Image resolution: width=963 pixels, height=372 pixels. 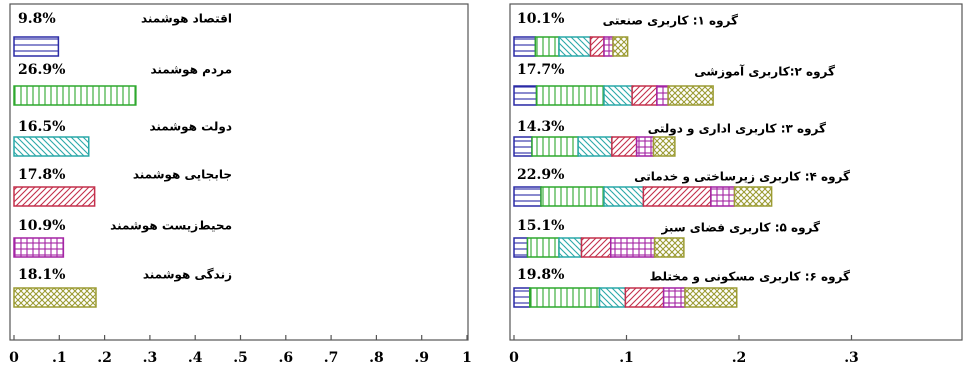 What do you see at coordinates (750, 277) in the screenshot?
I see `category-label: گروه ۶: کاربری مسکونی و مختلط` at bounding box center [750, 277].